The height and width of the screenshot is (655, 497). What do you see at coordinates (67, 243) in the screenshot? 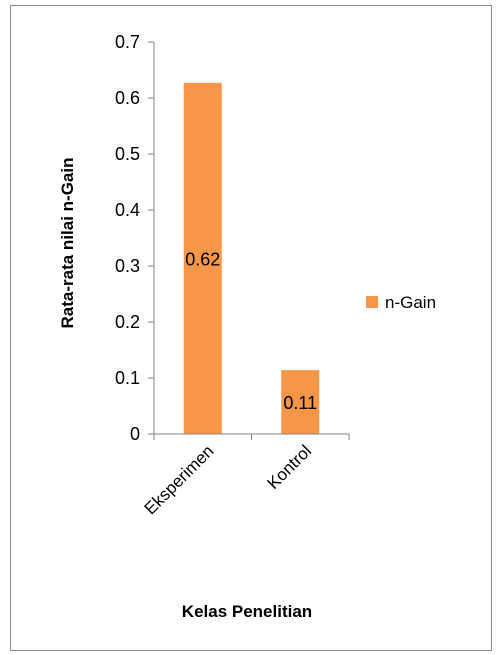
I see `y-axis-title: Rata-rata nilai n-Gain` at bounding box center [67, 243].